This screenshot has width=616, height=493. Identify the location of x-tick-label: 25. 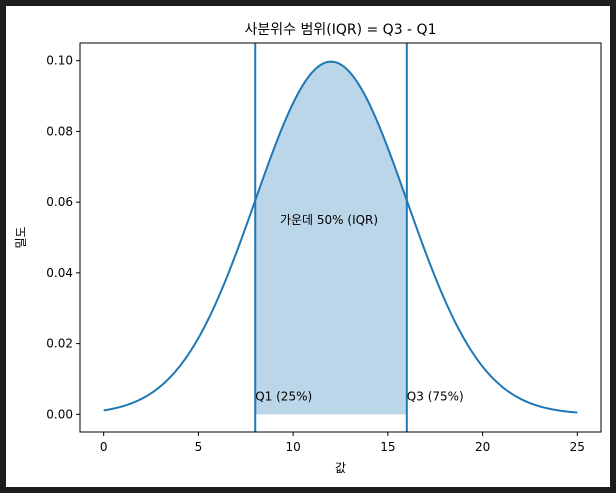
(577, 447).